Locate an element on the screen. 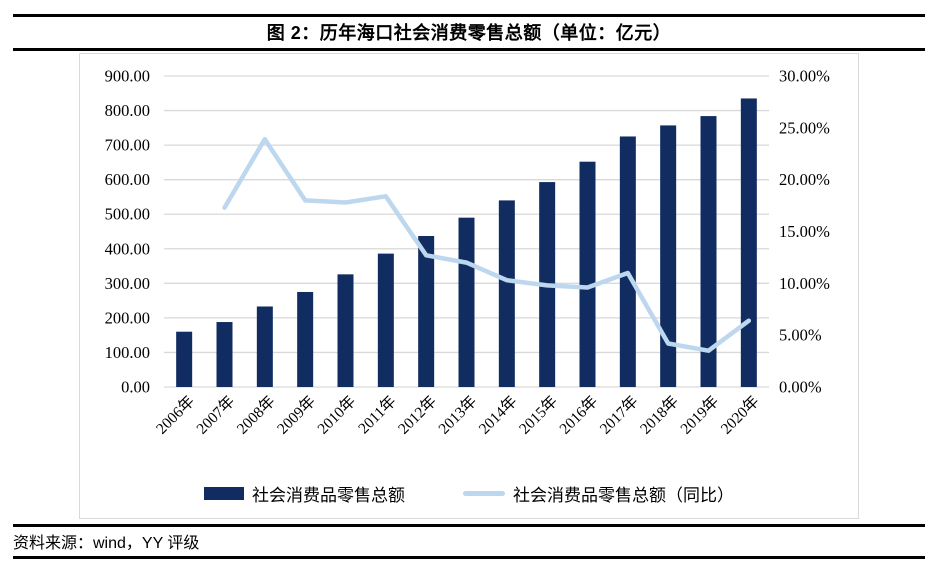 The width and height of the screenshot is (943, 571). x-axis-label: 2014年 is located at coordinates (498, 415).